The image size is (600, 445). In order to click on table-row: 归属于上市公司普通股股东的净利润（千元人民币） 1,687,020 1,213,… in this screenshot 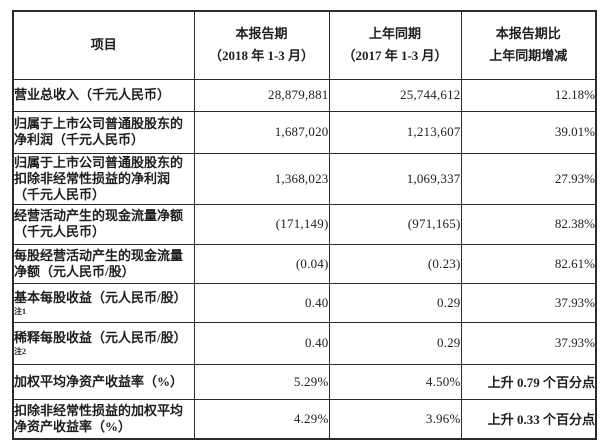, I will do `click(304, 132)`.